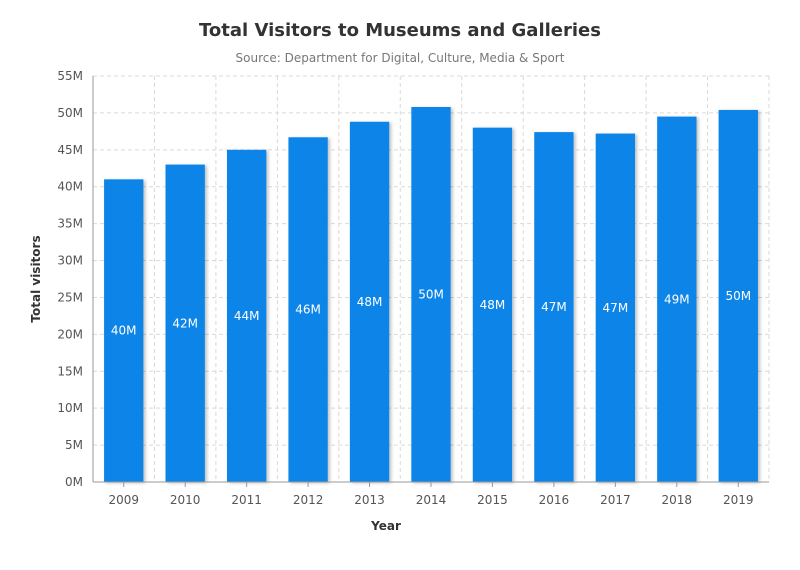 The width and height of the screenshot is (800, 570). Describe the element at coordinates (246, 500) in the screenshot. I see `x-tick-label: 2011` at that location.